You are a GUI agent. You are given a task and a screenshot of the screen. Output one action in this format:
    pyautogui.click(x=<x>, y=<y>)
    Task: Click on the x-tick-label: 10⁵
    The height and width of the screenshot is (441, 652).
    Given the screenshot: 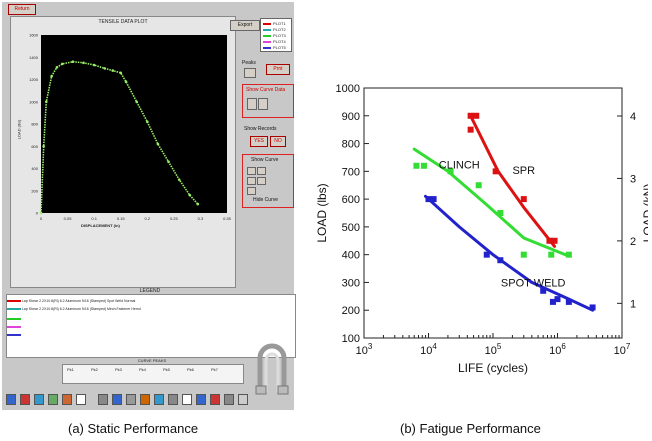 What is the action you would take?
    pyautogui.click(x=493, y=349)
    